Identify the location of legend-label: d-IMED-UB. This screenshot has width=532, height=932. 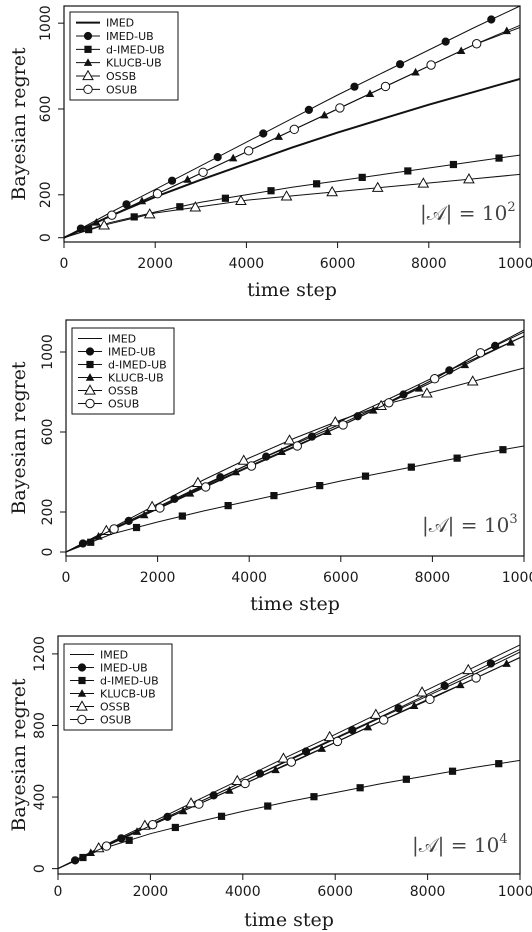
(129, 681).